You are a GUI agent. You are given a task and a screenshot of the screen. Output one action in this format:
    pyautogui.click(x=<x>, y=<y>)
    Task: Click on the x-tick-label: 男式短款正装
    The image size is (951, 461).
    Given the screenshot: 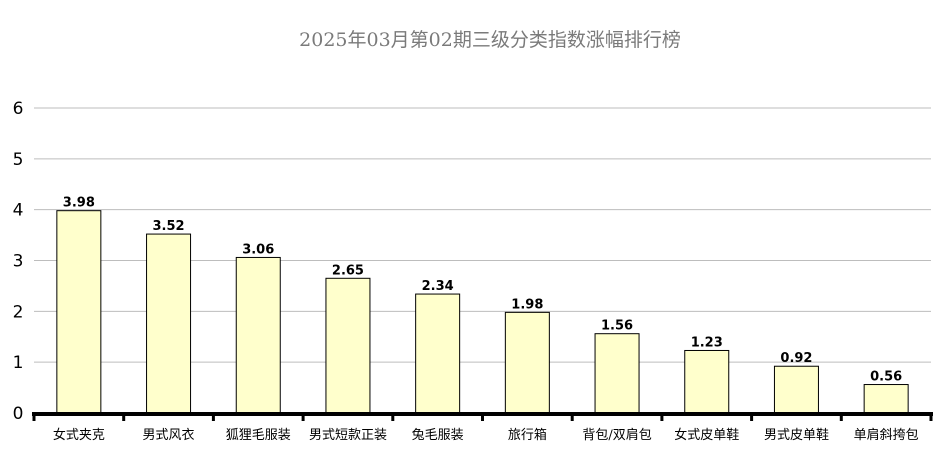 What is the action you would take?
    pyautogui.click(x=348, y=435)
    